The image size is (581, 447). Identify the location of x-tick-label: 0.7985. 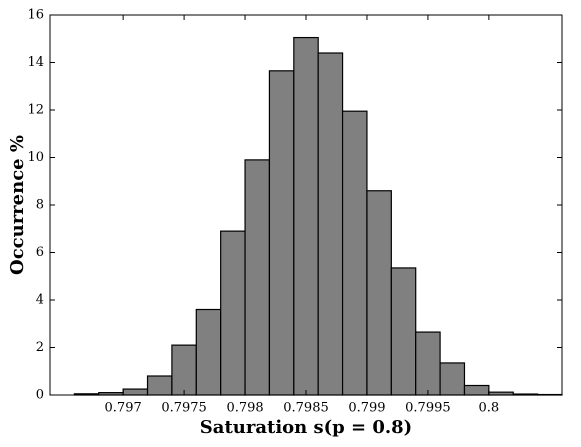
(306, 408).